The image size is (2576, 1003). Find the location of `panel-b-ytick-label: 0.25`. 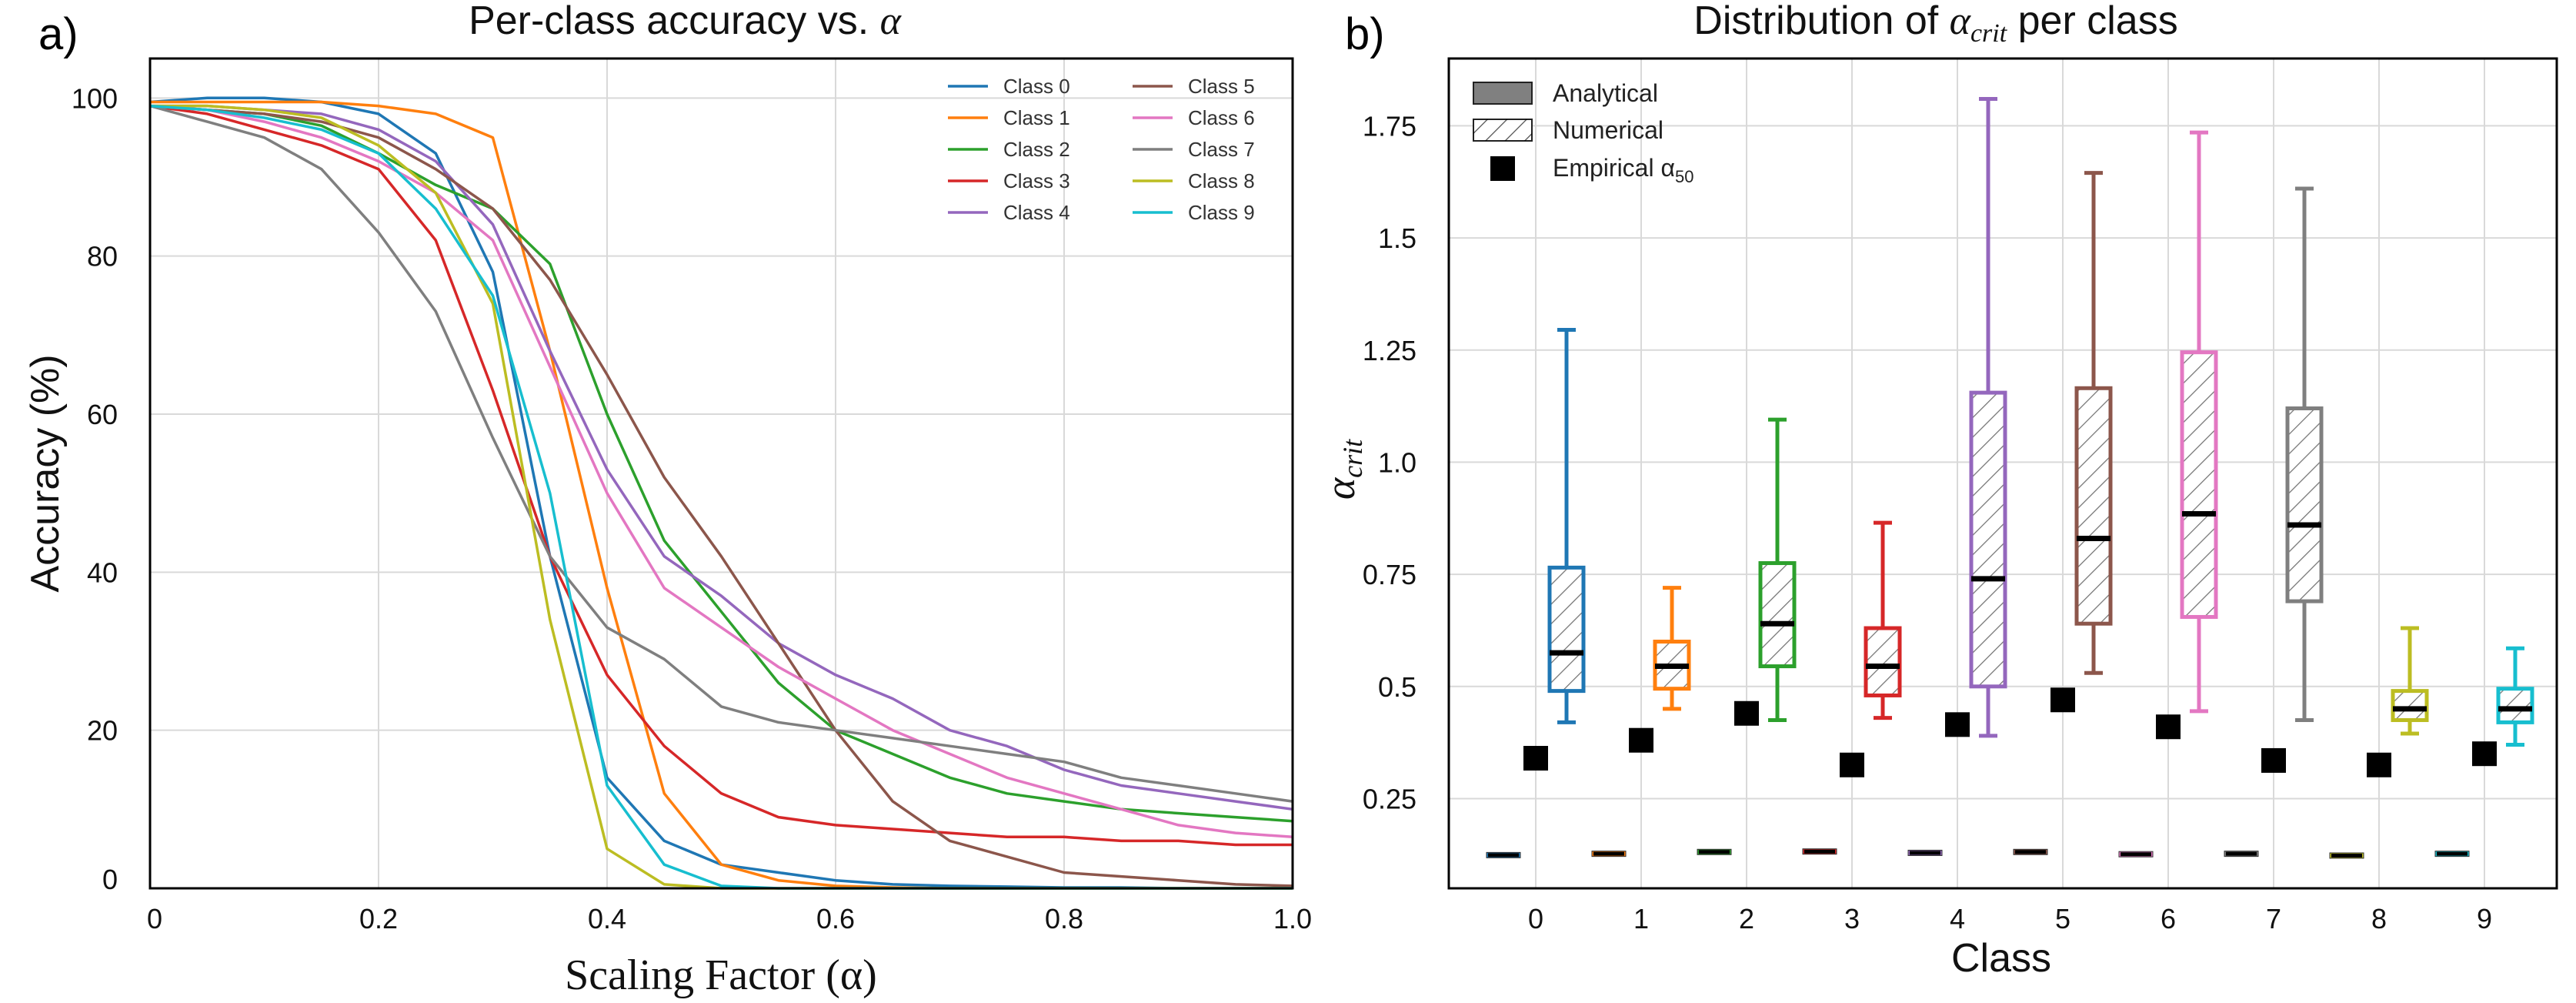

panel-b-ytick-label: 0.25 is located at coordinates (1390, 798).